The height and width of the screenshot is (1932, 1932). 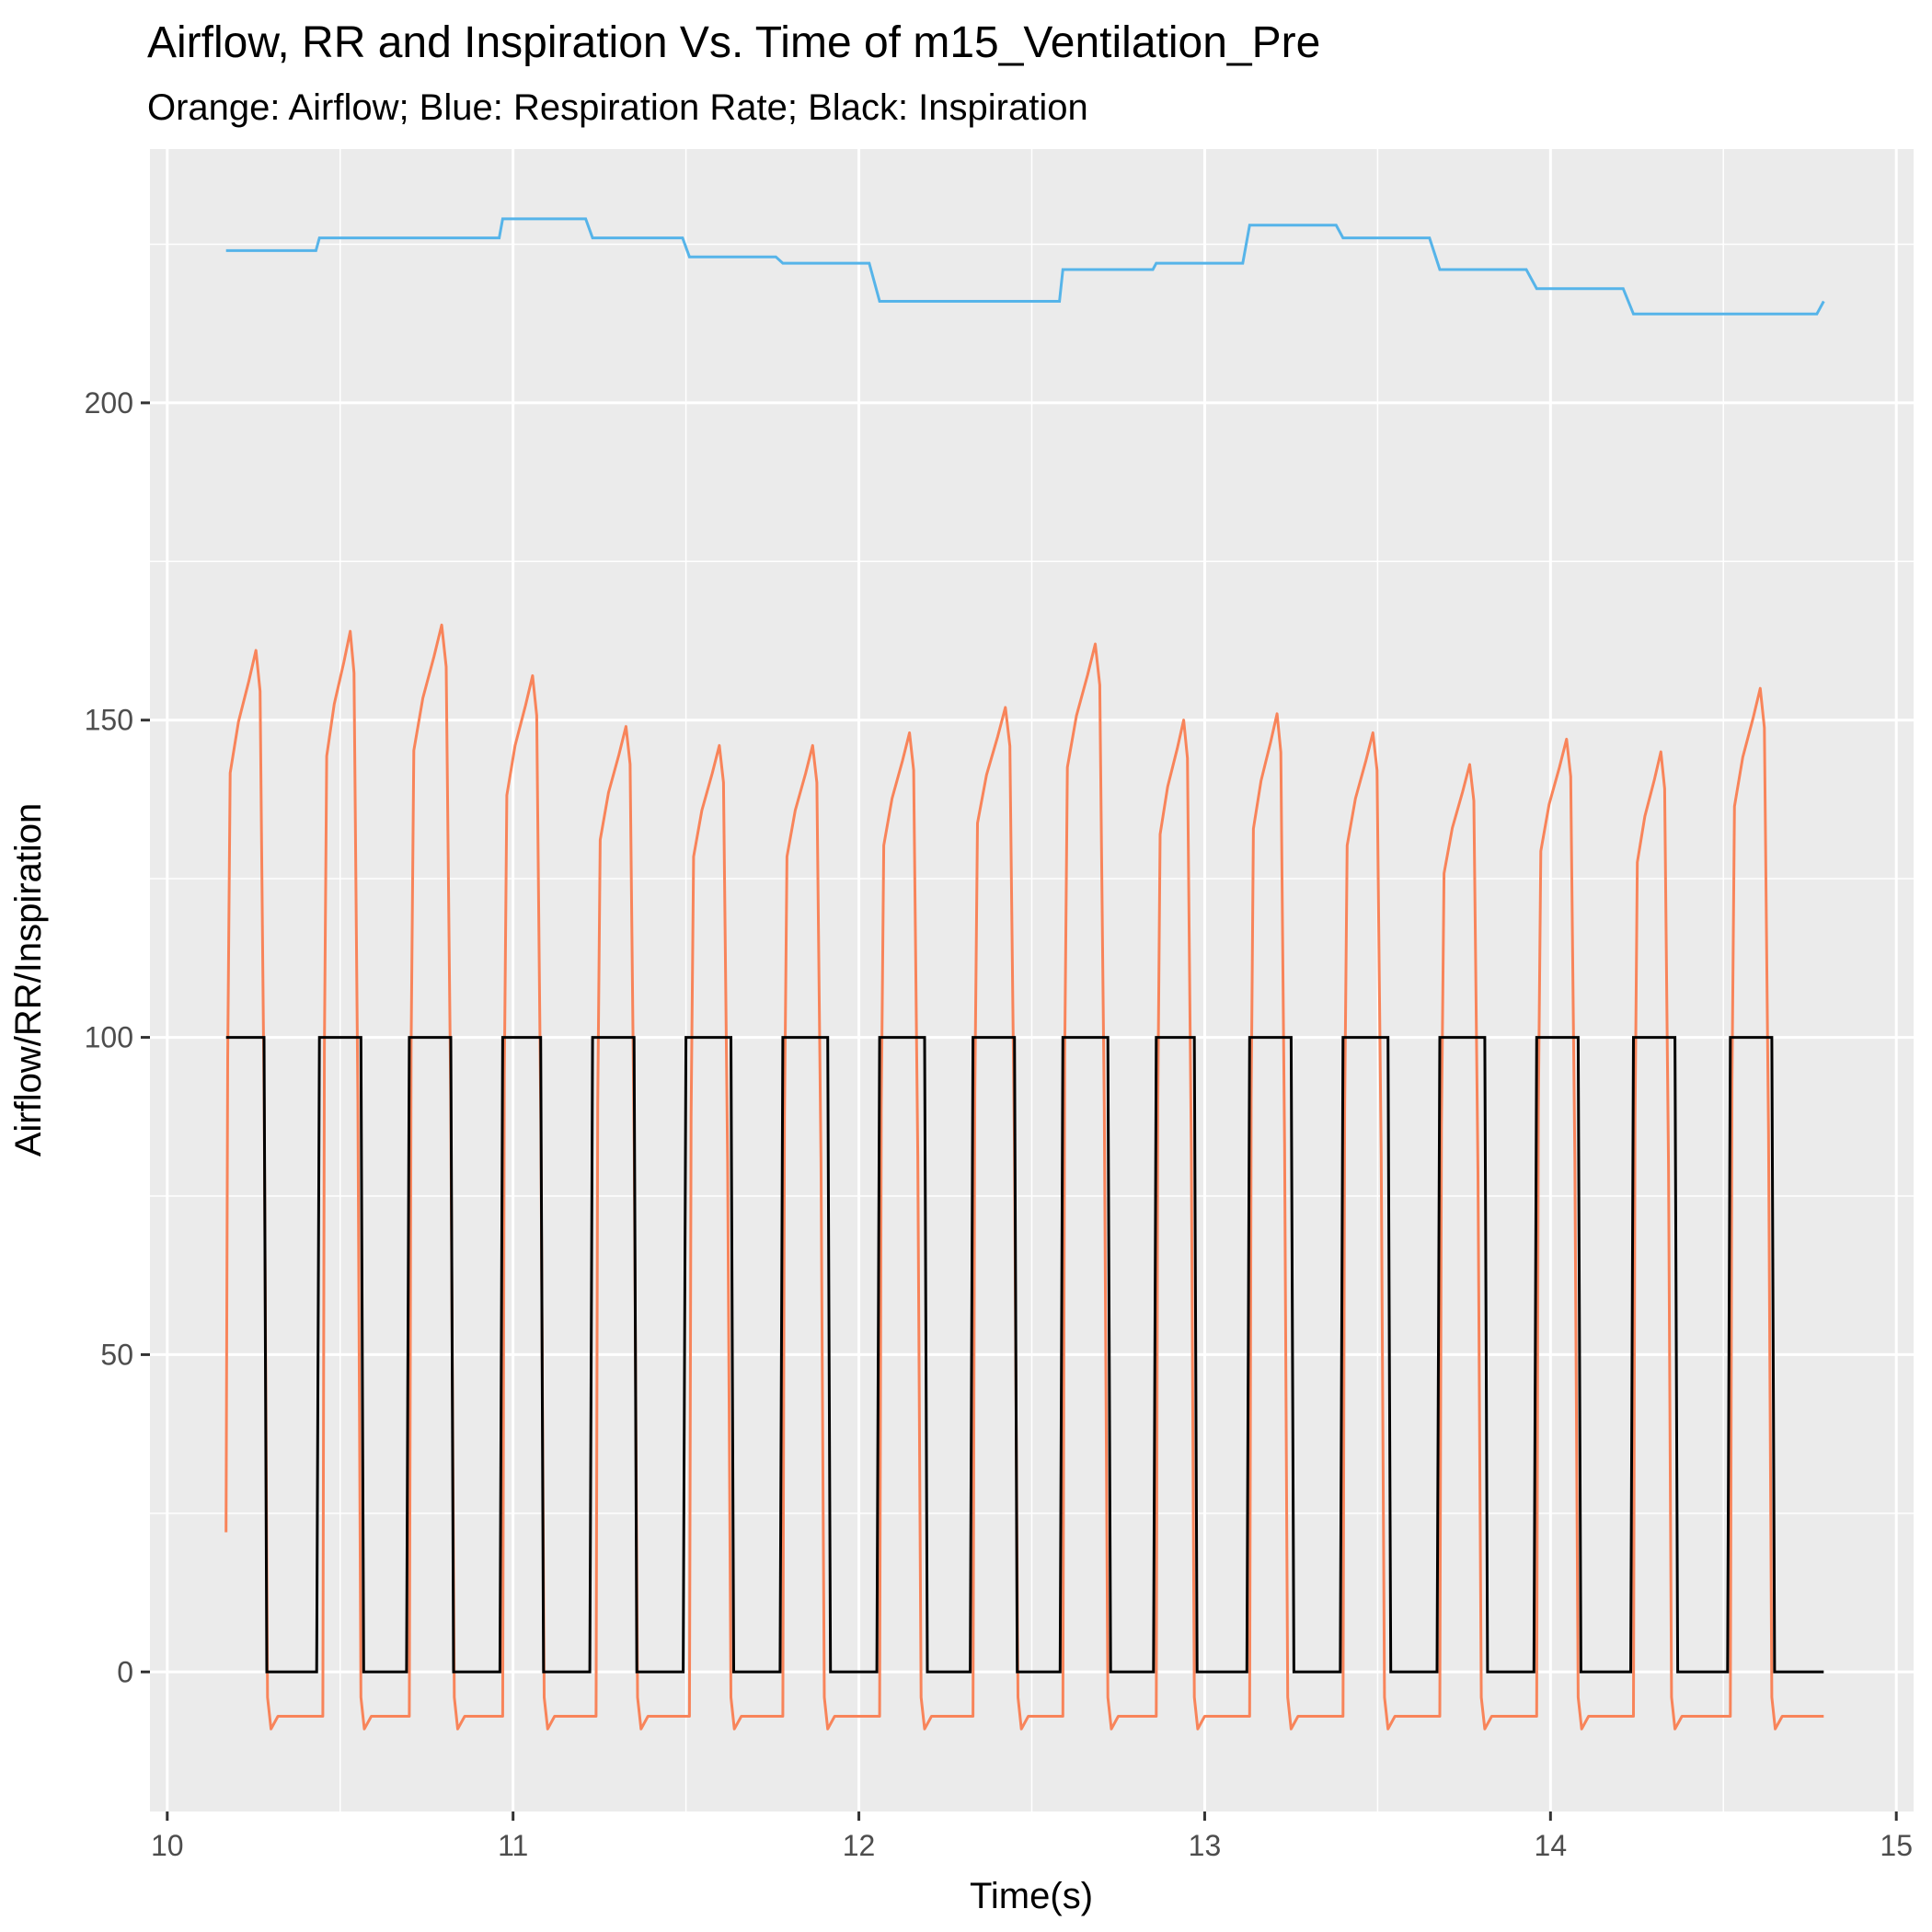 I want to click on y-tick-label: 0, so click(x=125, y=1671).